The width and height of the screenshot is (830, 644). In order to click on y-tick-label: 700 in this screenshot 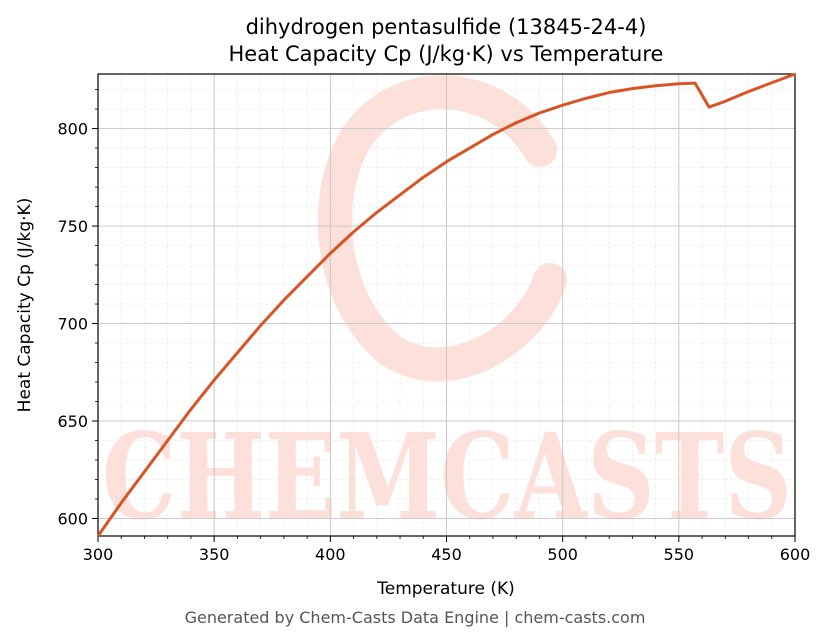, I will do `click(72, 324)`.